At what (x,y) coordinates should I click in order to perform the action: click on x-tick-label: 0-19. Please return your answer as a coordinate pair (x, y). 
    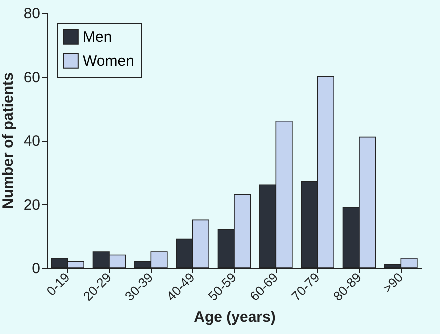
    Looking at the image, I should click on (58, 284).